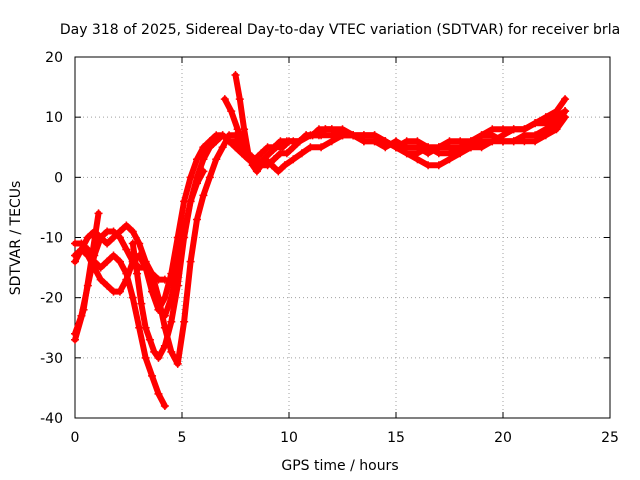 The height and width of the screenshot is (480, 640). I want to click on x-tick-label: 15, so click(396, 438).